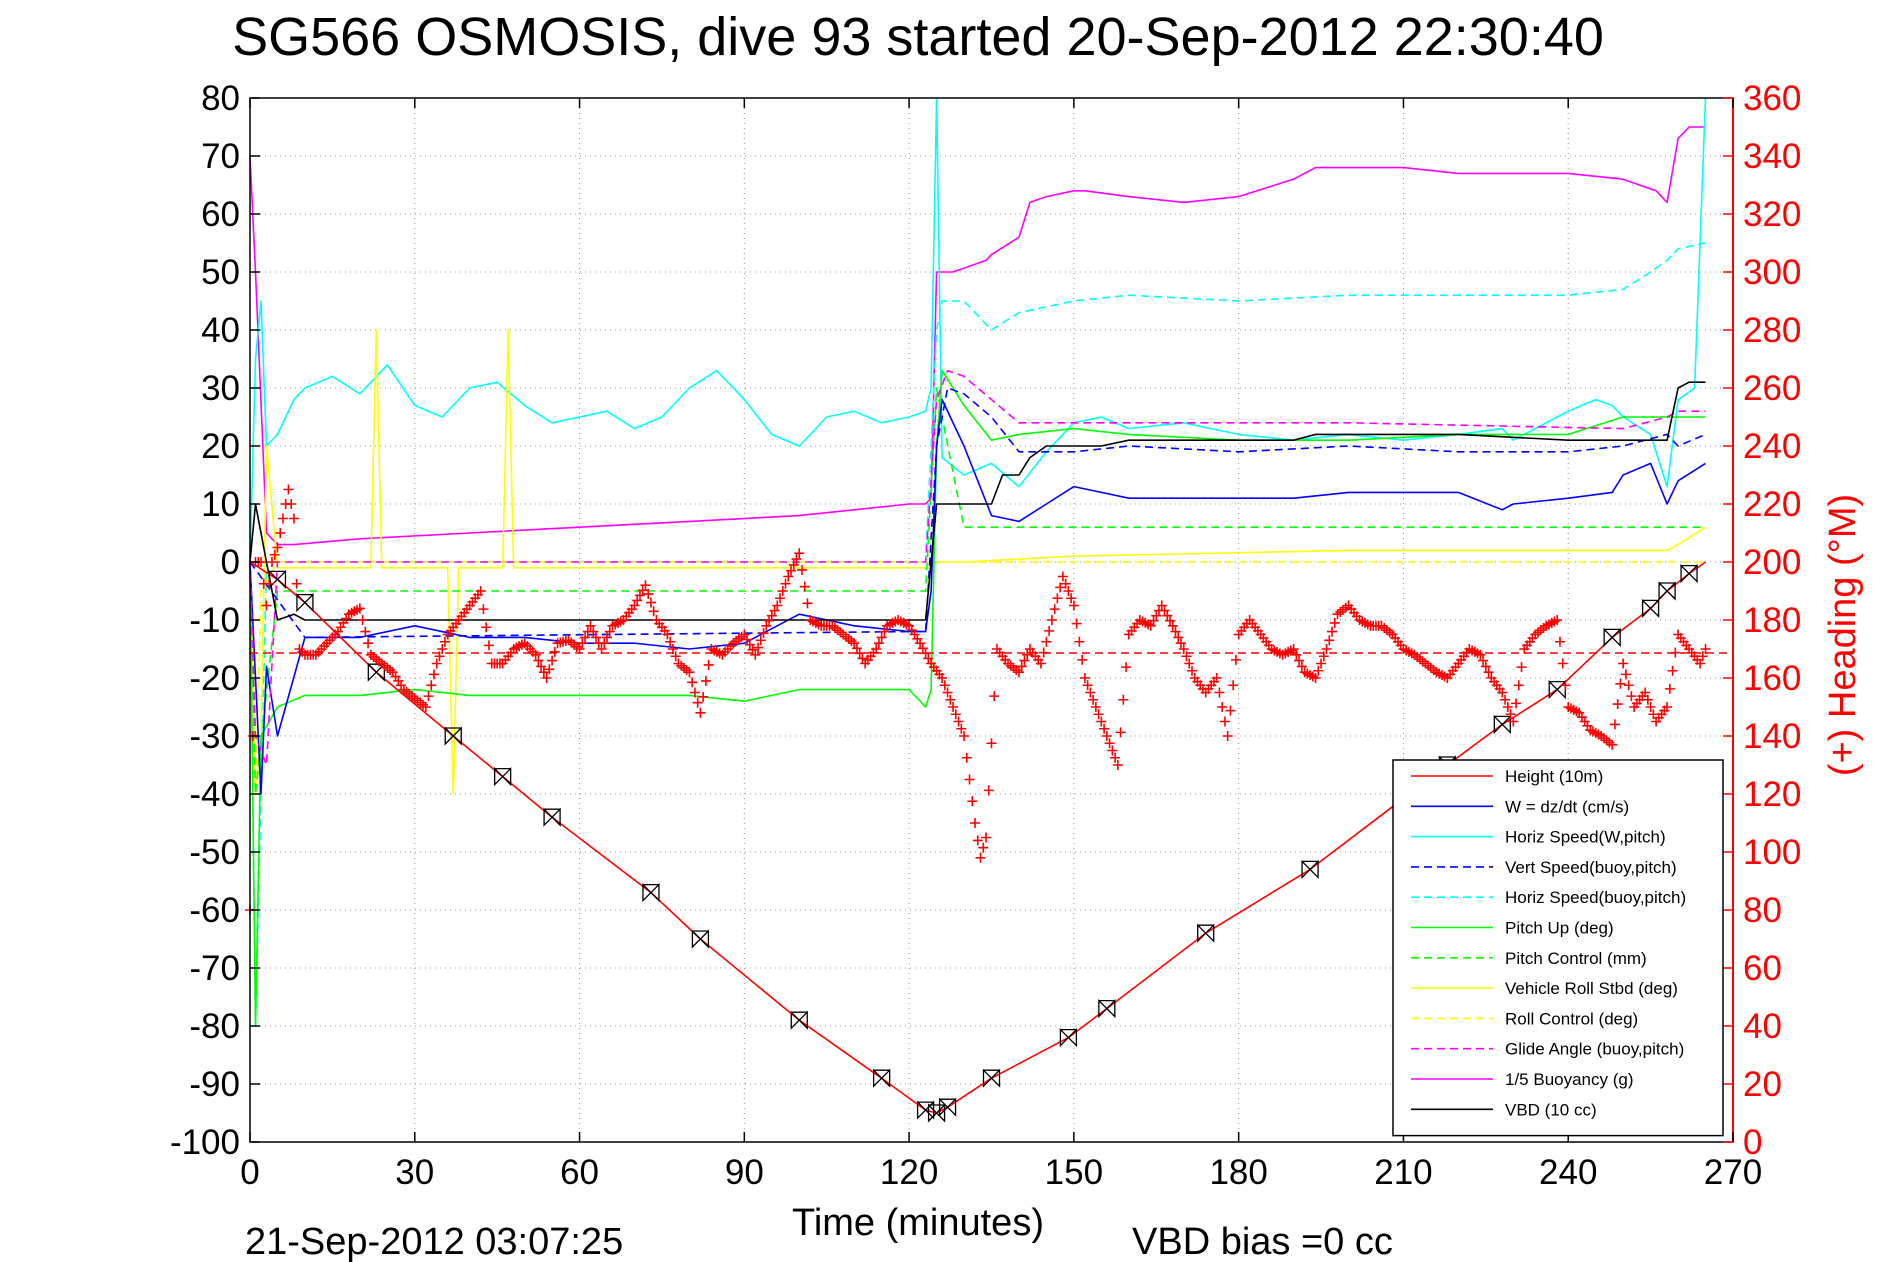 Image resolution: width=1891 pixels, height=1262 pixels. Describe the element at coordinates (1558, 948) in the screenshot. I see `legend-box` at that location.